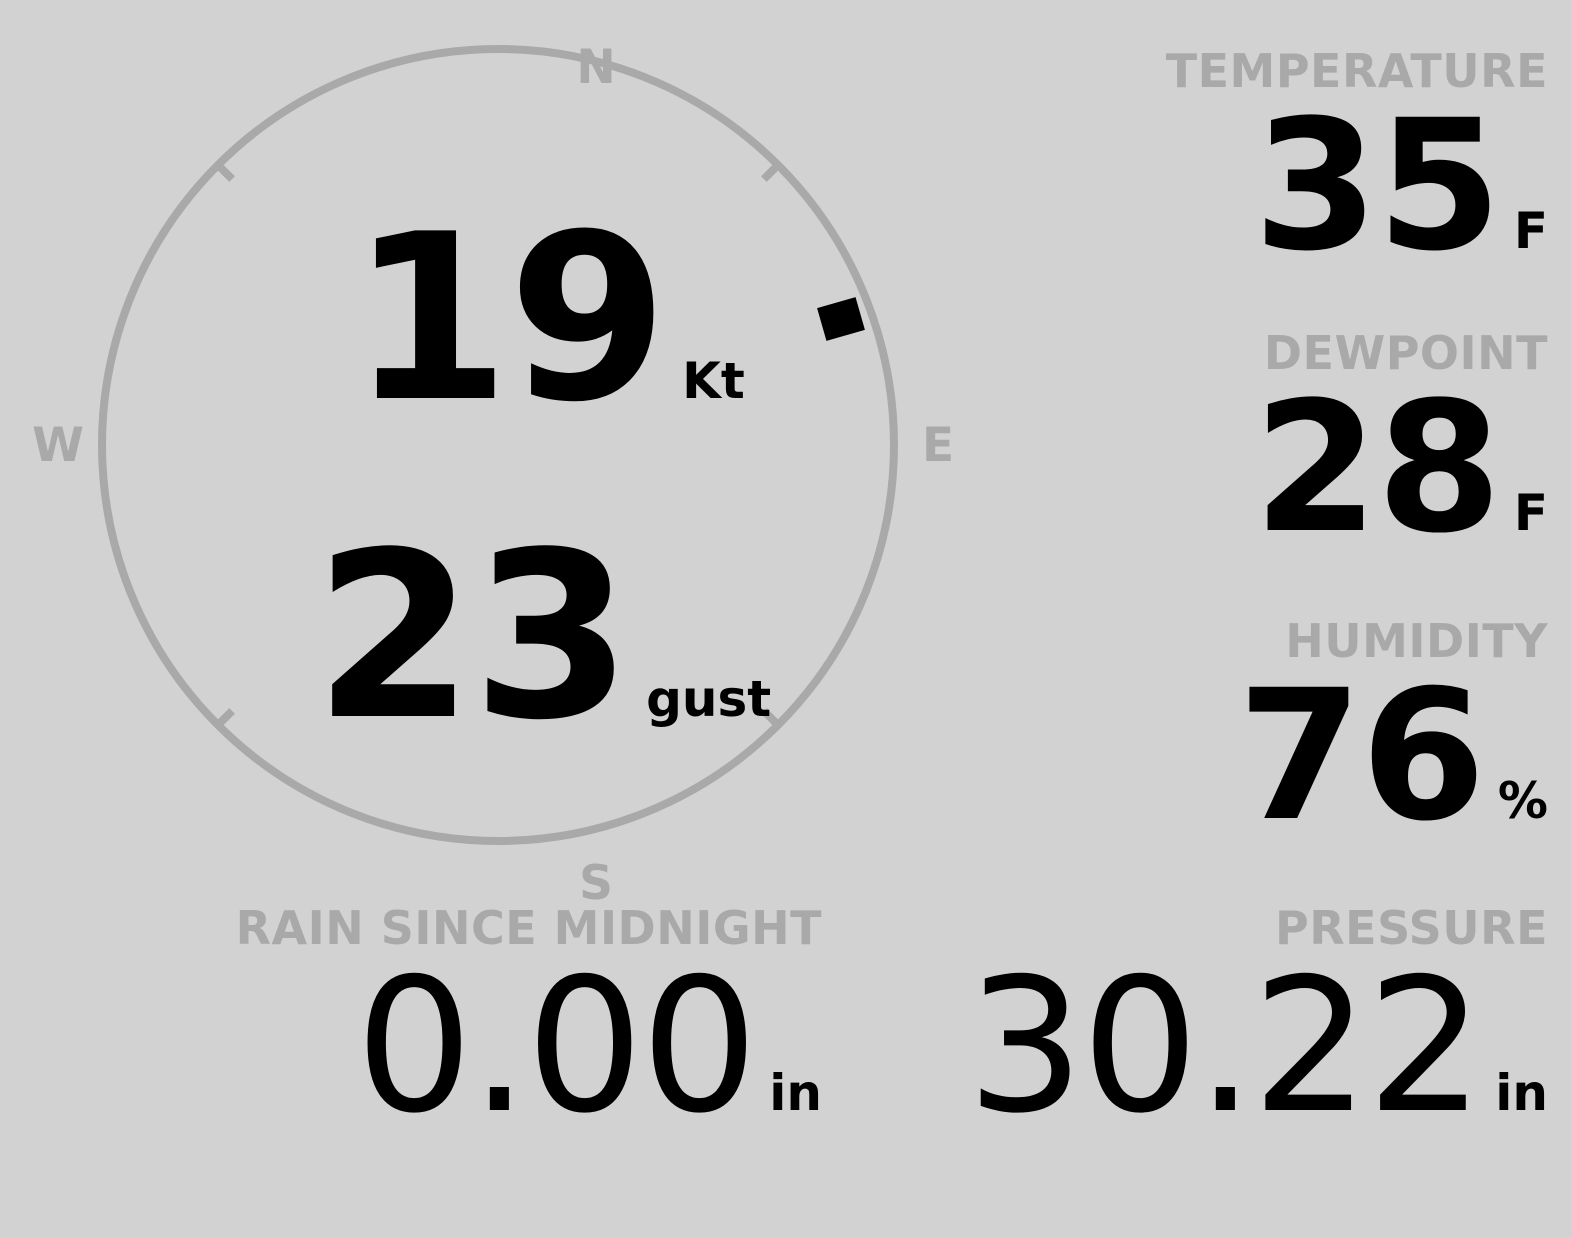 The height and width of the screenshot is (1237, 1571). What do you see at coordinates (1530, 231) in the screenshot?
I see `temperature-unit: F` at bounding box center [1530, 231].